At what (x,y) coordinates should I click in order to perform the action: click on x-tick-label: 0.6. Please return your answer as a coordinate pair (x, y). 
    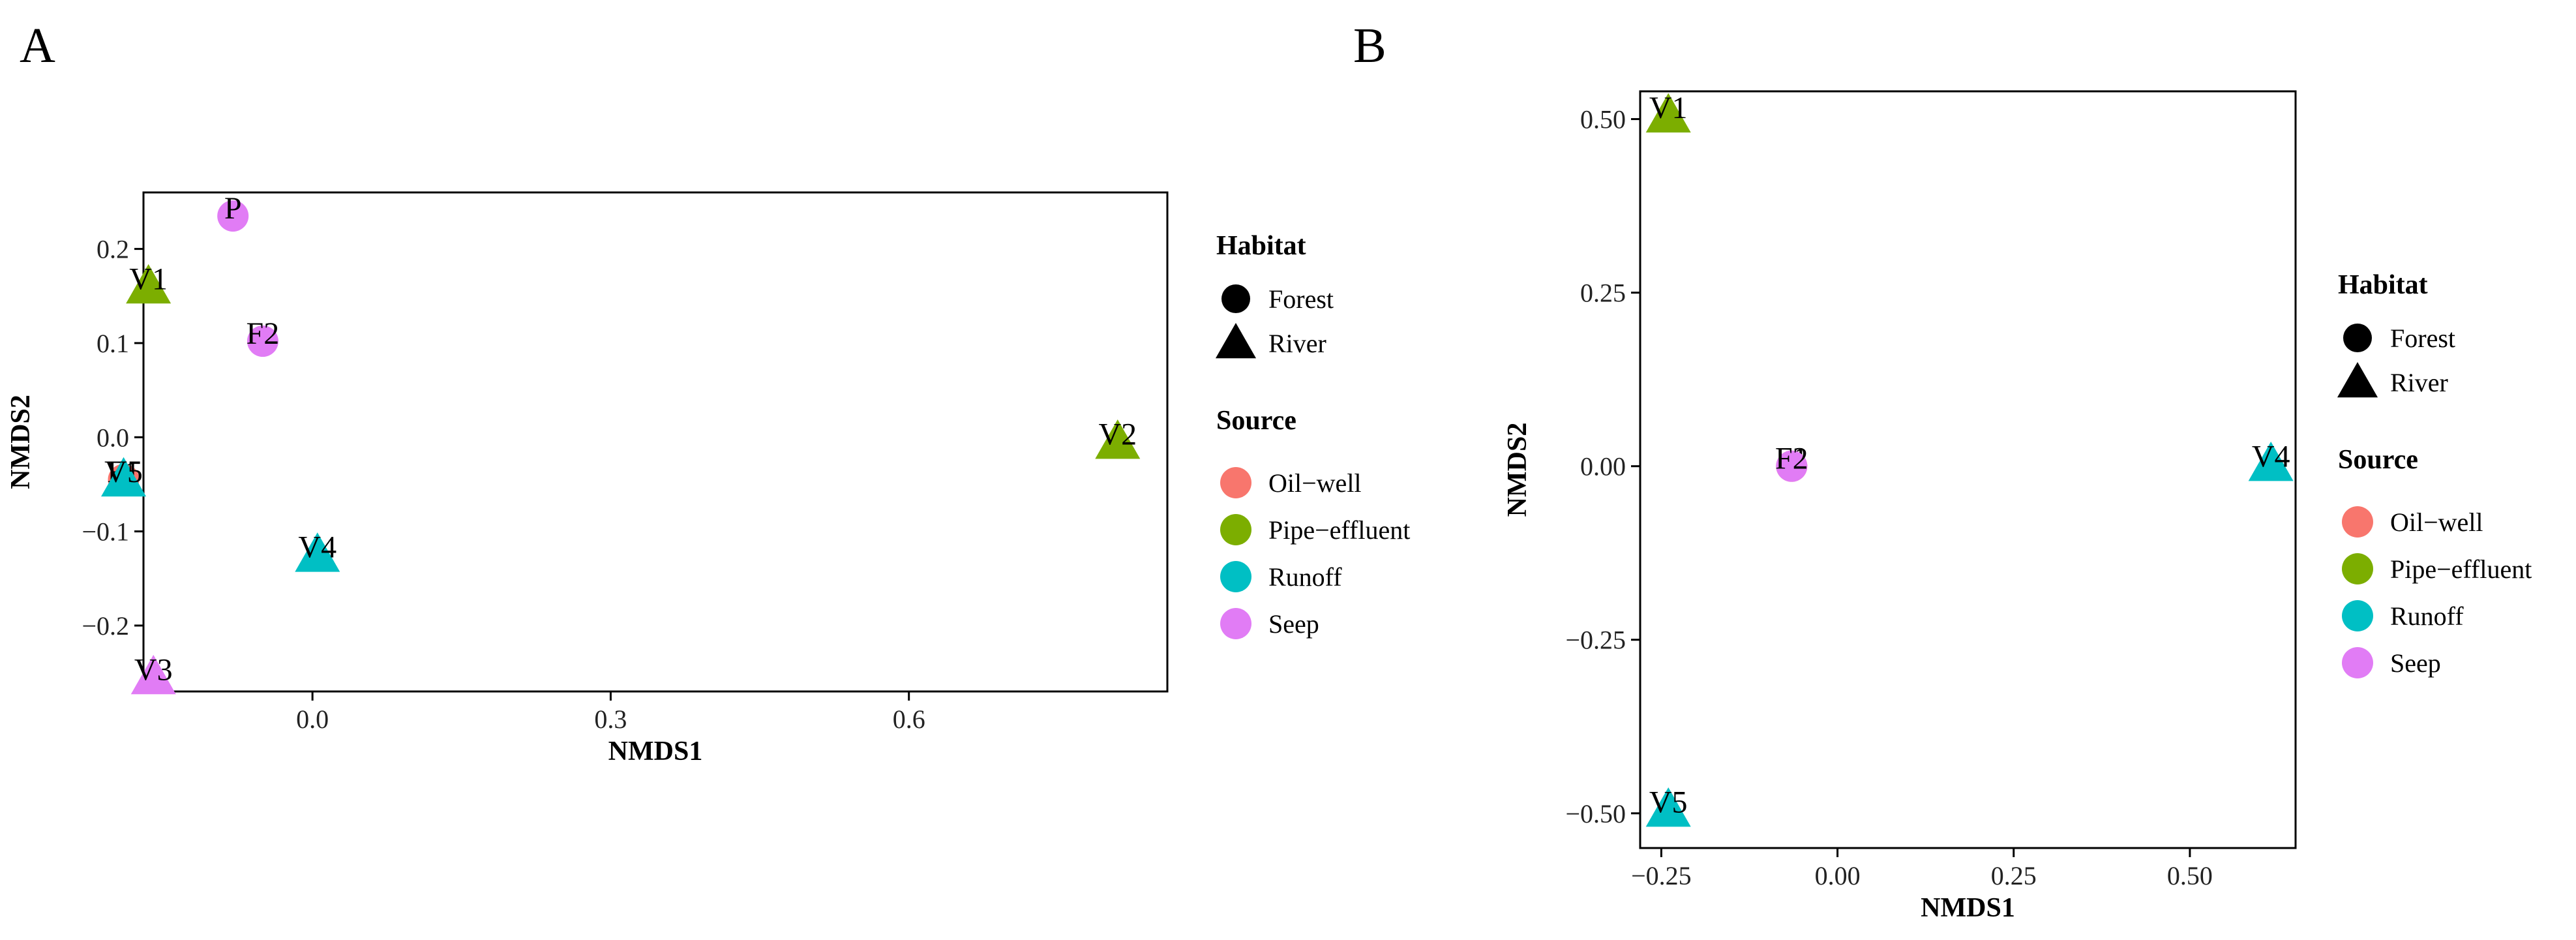
    Looking at the image, I should click on (909, 719).